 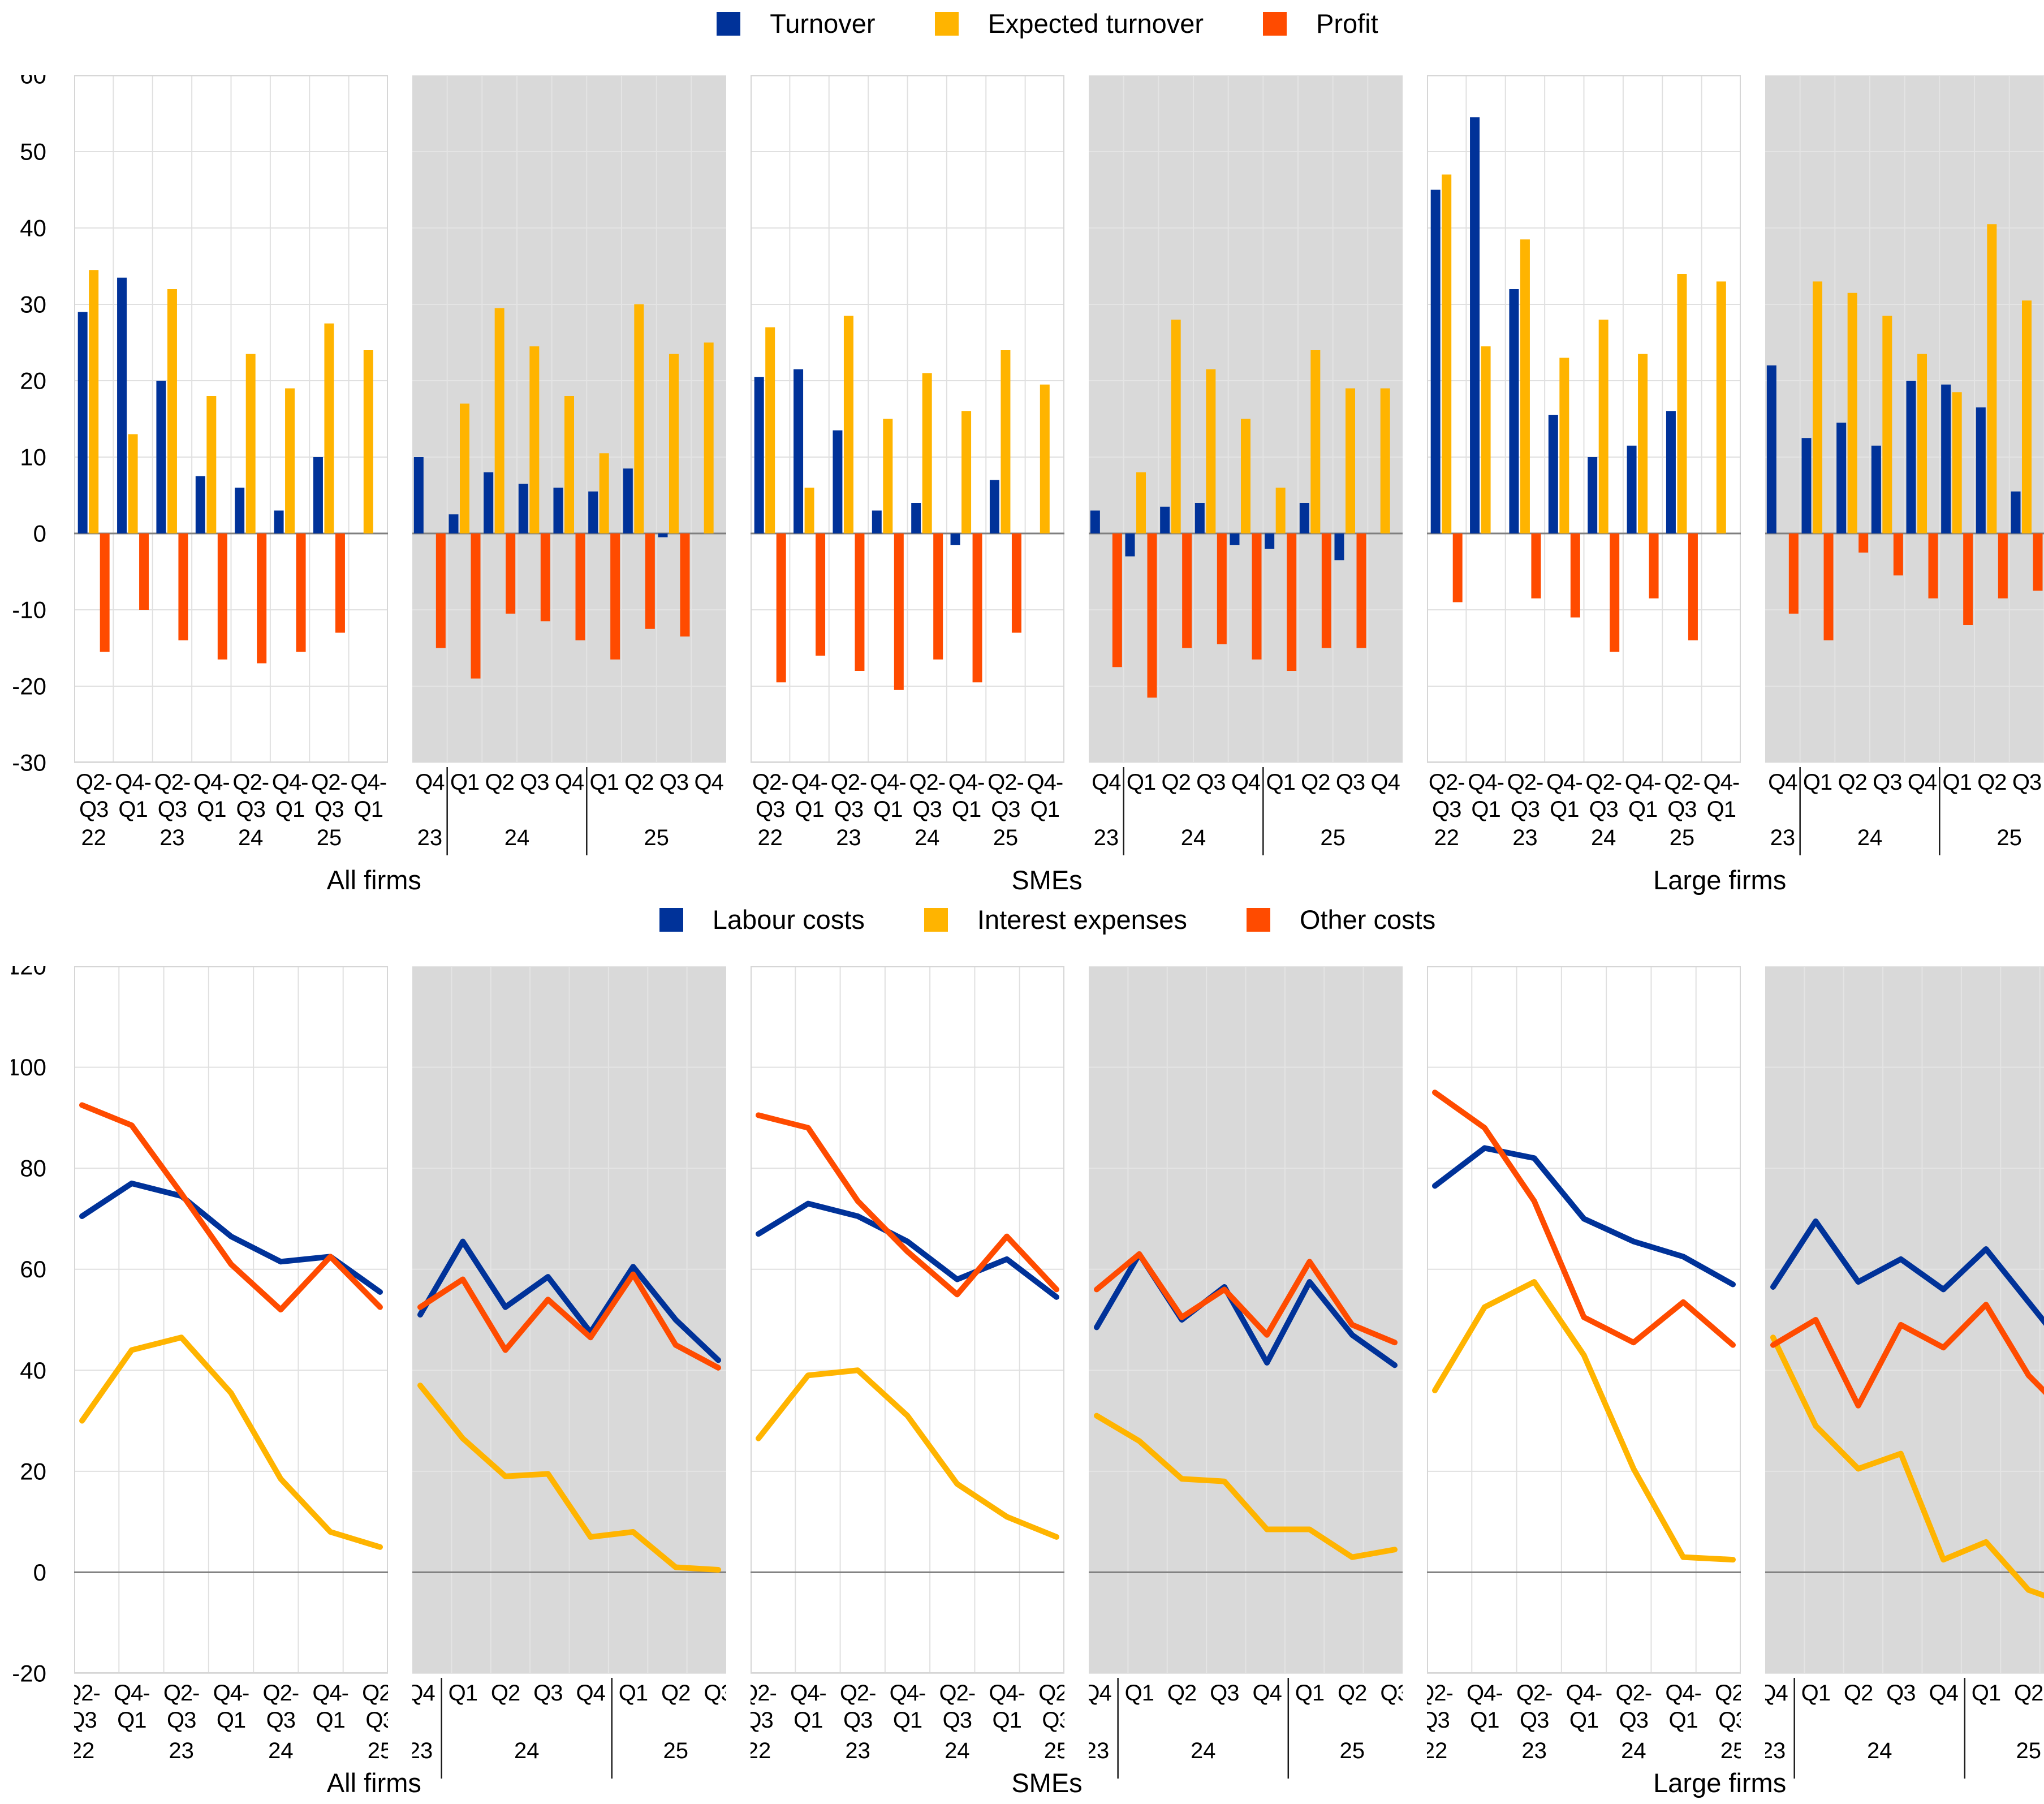 What do you see at coordinates (373, 1783) in the screenshot?
I see `caption-all-firms: All firms` at bounding box center [373, 1783].